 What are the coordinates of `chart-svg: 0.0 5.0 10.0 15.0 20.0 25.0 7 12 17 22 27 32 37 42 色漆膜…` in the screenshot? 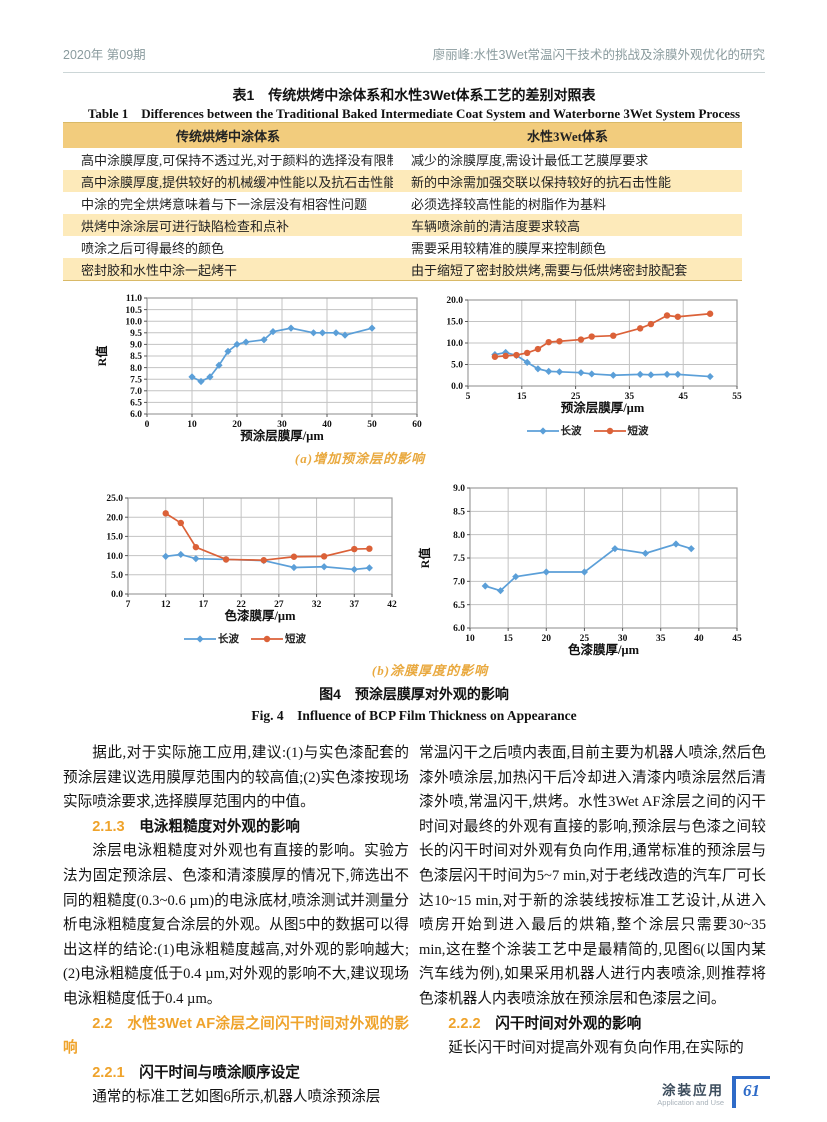 It's located at (251, 558).